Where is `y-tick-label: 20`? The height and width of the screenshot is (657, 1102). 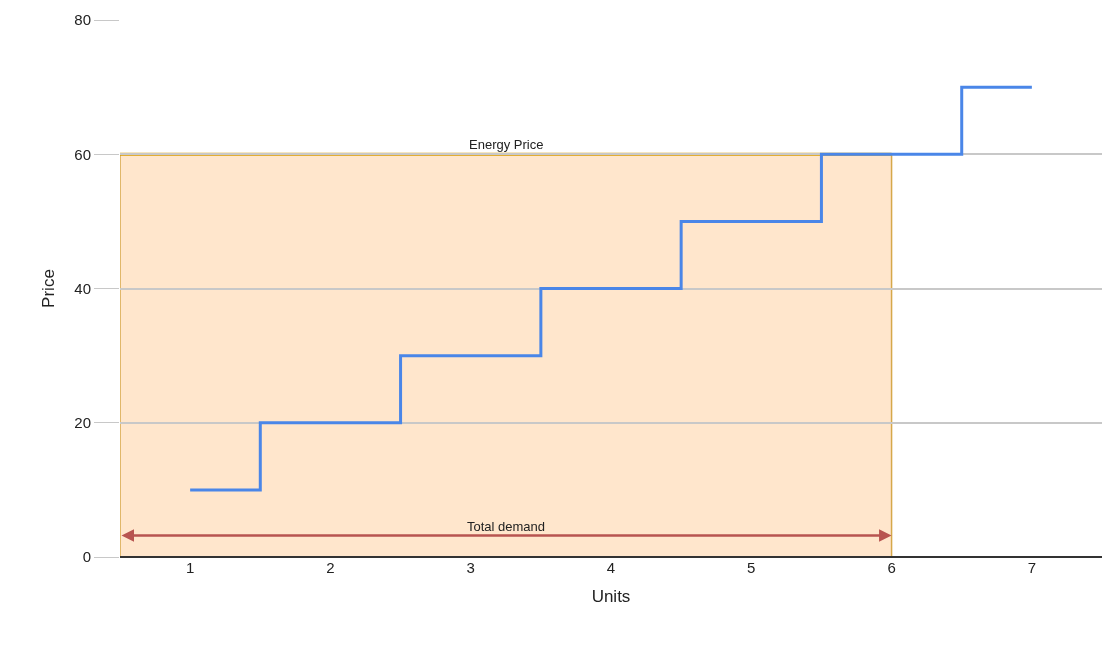
y-tick-label: 20 is located at coordinates (82, 422).